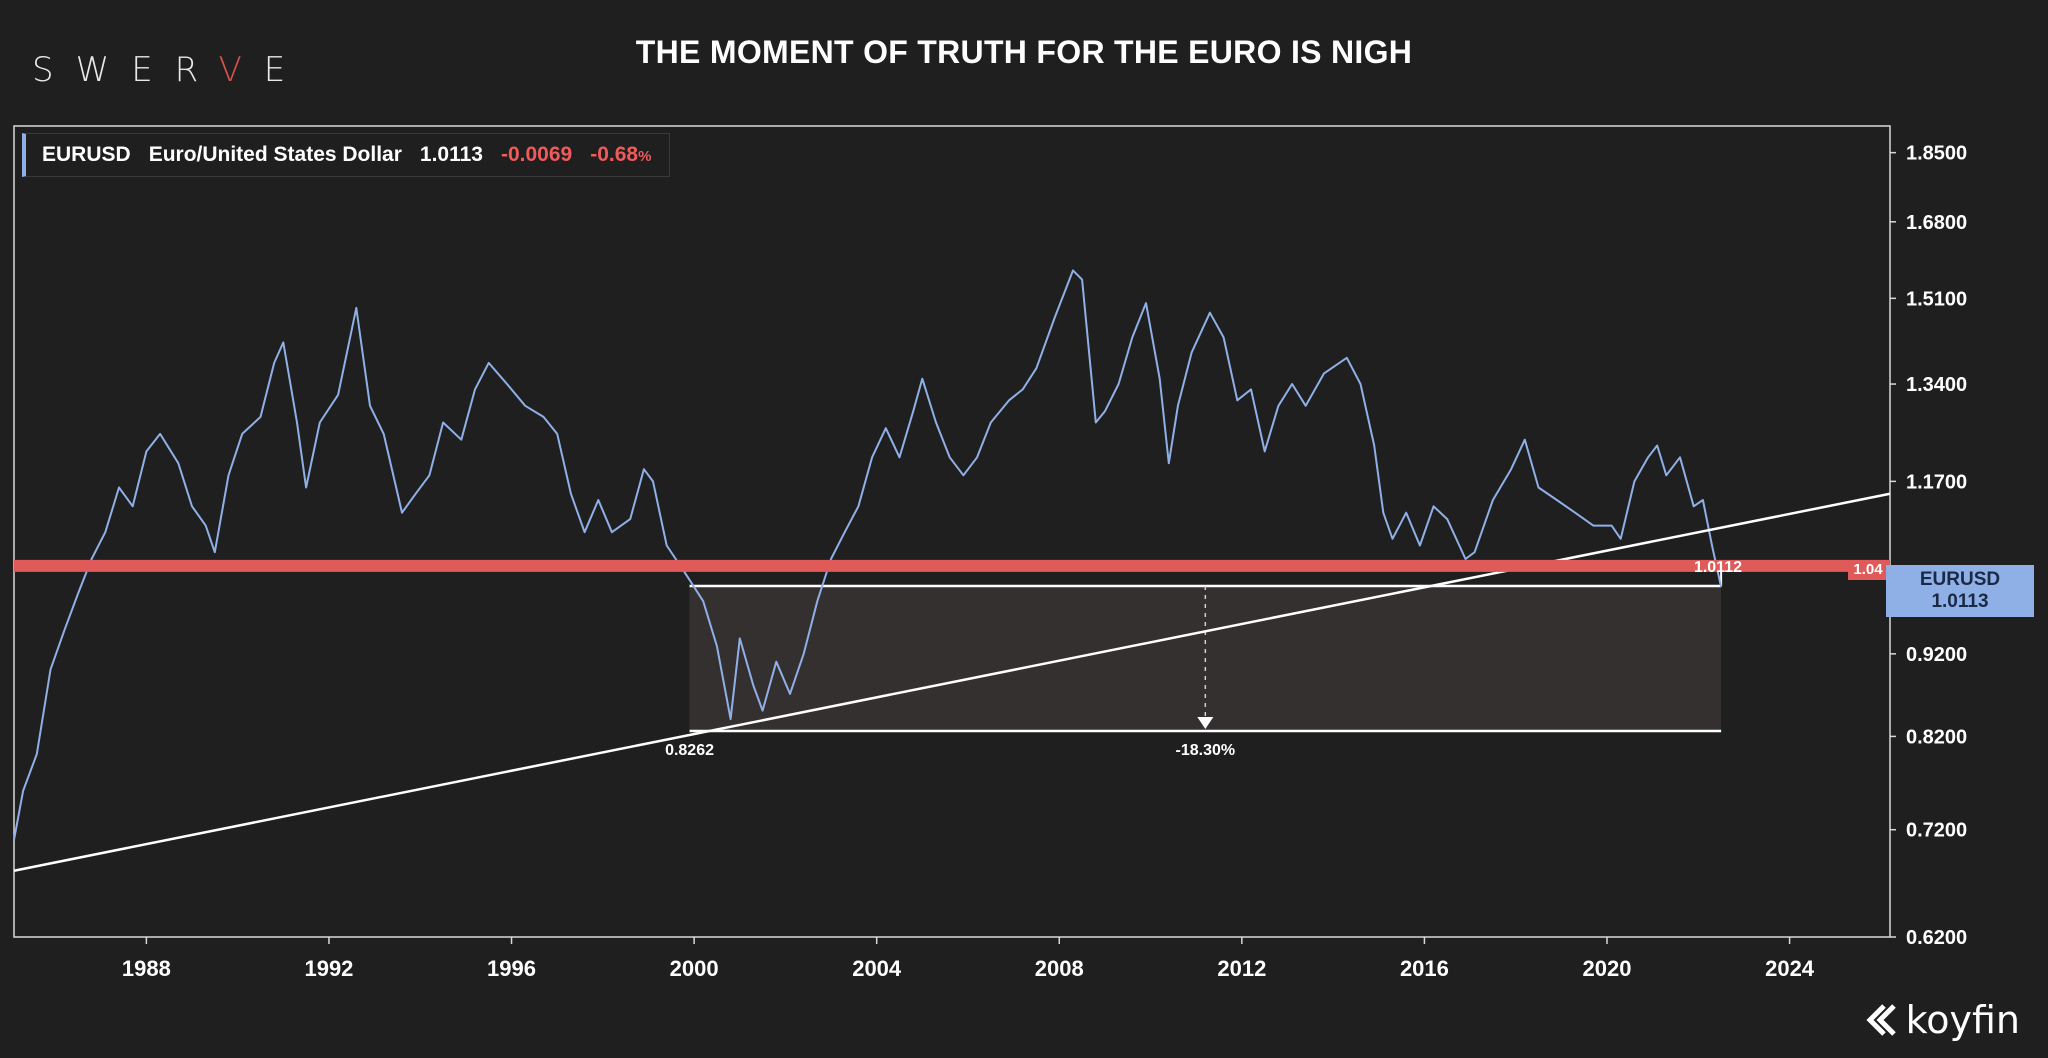  Describe the element at coordinates (1206, 750) in the screenshot. I see `label-drawdown-pct: -18.30%` at that location.